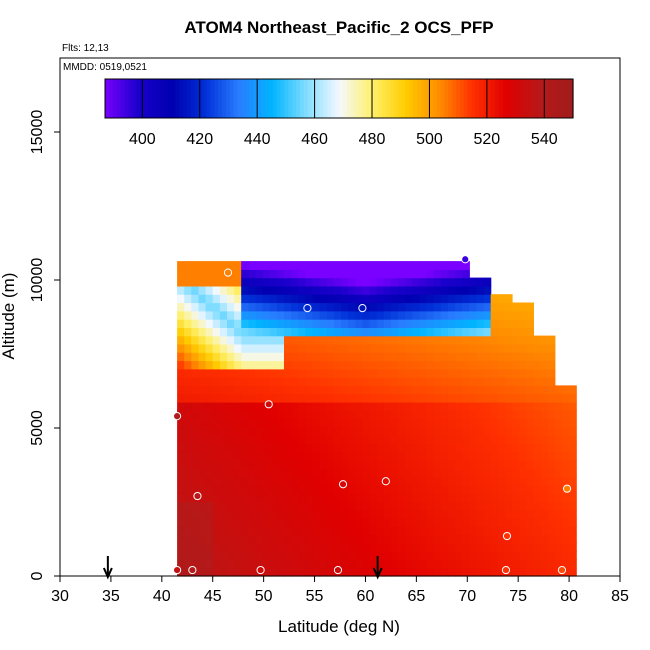  I want to click on sample-point, so click(268, 404).